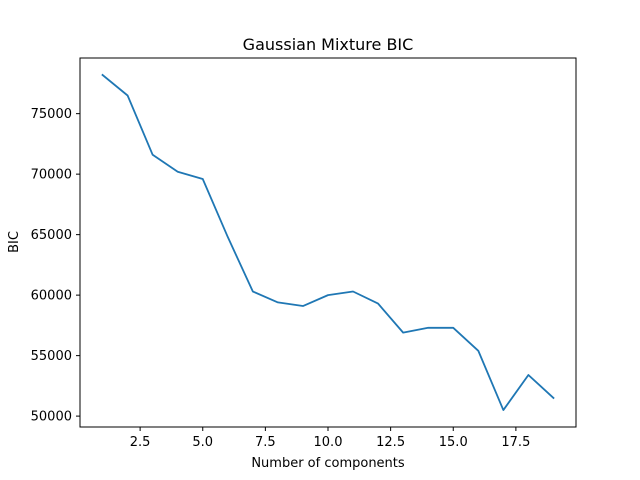 This screenshot has height=480, width=640. What do you see at coordinates (14, 242) in the screenshot?
I see `y-axis-label: BIC` at bounding box center [14, 242].